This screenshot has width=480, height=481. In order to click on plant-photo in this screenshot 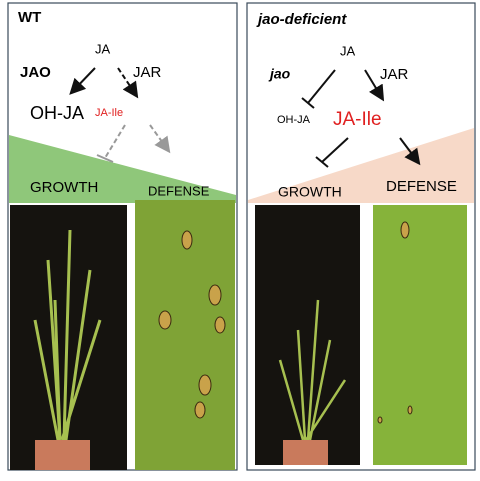, I will do `click(307, 335)`.